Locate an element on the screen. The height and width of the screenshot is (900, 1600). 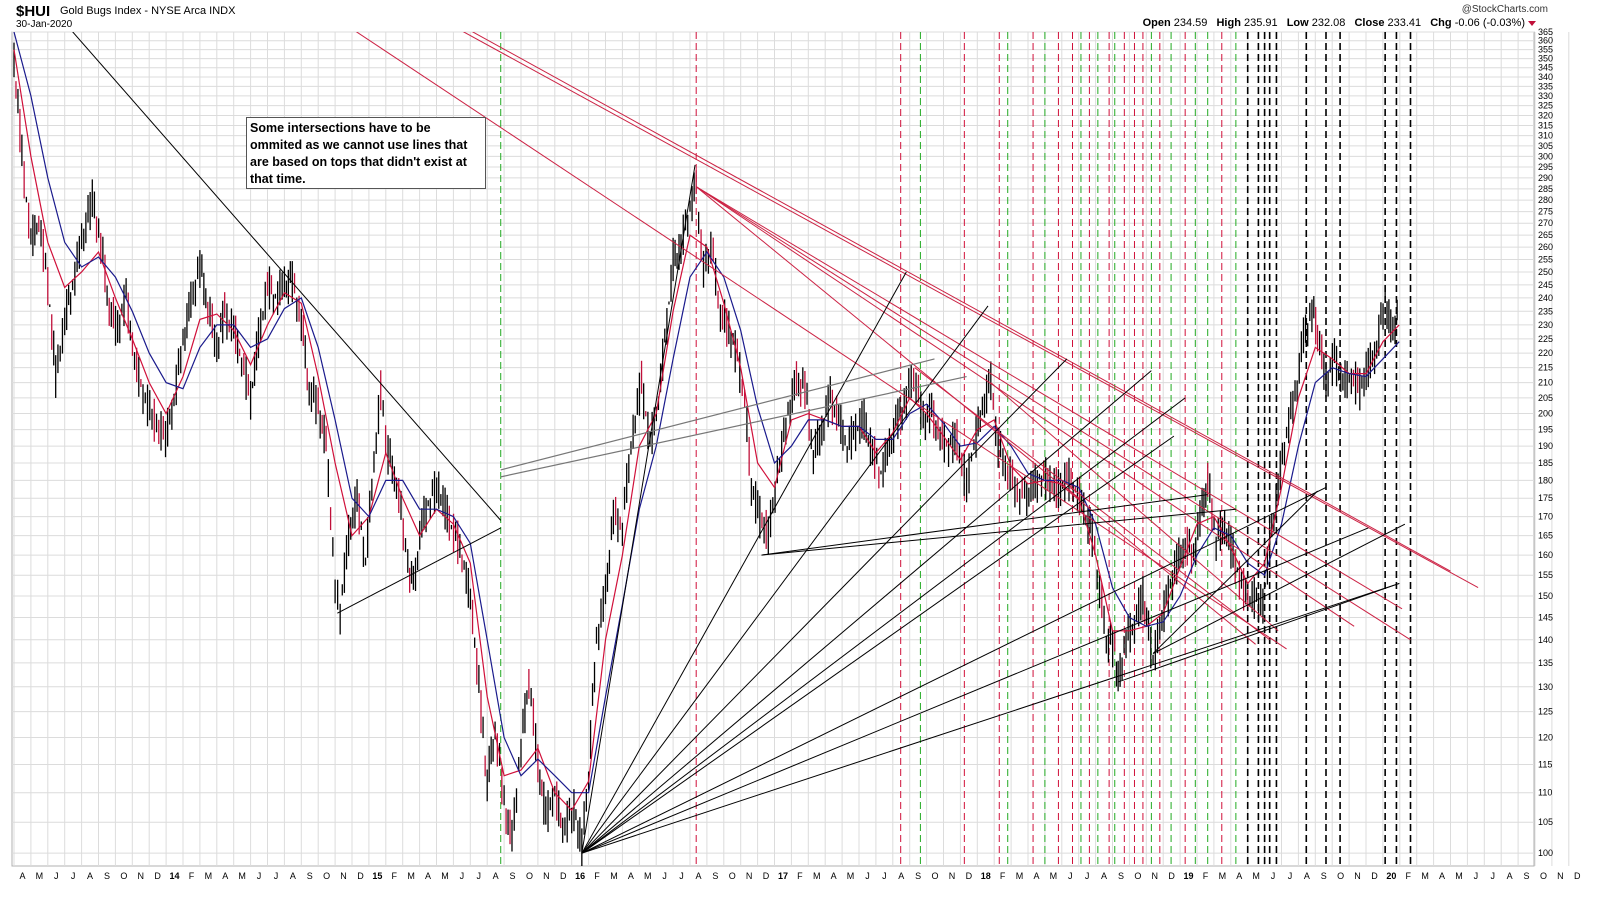
close-label: Close is located at coordinates (1369, 23).